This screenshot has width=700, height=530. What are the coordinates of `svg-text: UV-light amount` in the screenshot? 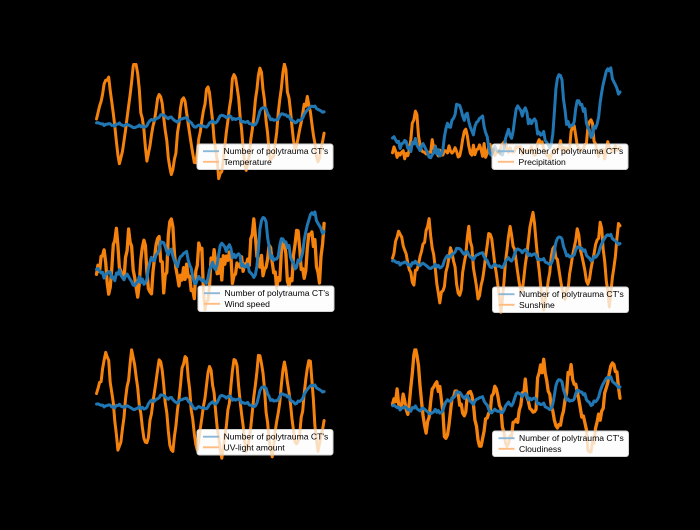 It's located at (255, 447).